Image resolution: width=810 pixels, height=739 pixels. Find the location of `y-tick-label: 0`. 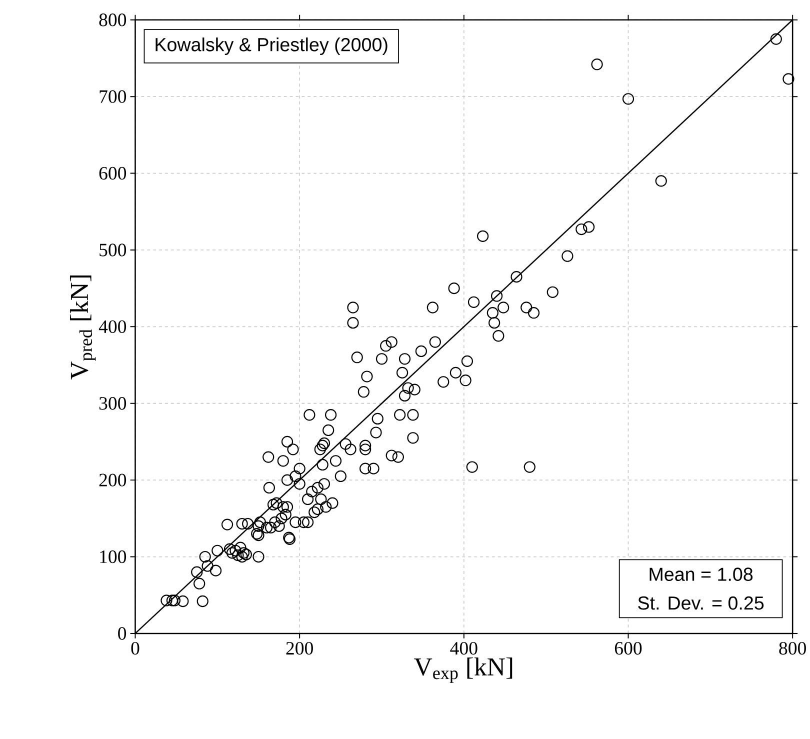

y-tick-label: 0 is located at coordinates (122, 633).